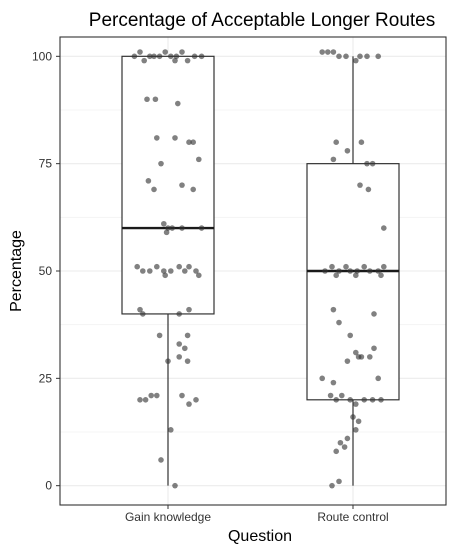 The height and width of the screenshot is (550, 470). Describe the element at coordinates (353, 282) in the screenshot. I see `box-iqr` at that location.